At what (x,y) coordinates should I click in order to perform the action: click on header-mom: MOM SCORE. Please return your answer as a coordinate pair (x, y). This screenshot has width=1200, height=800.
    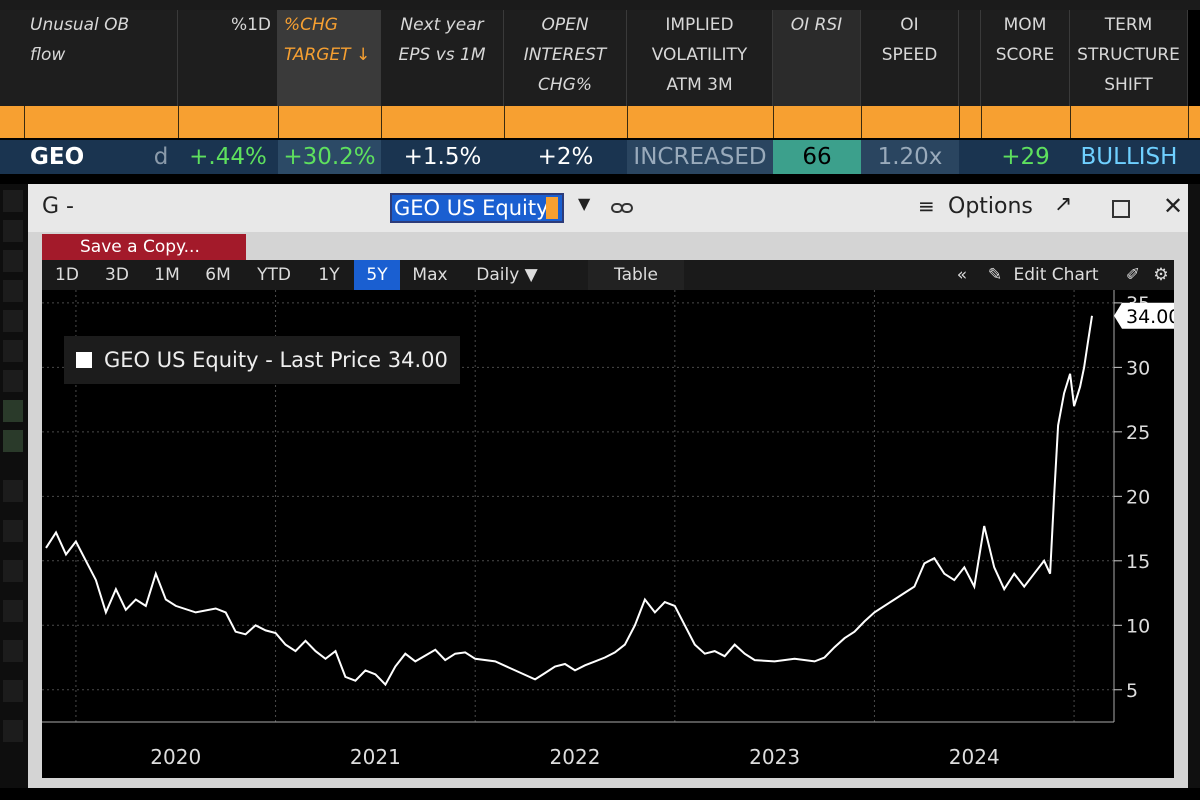
    Looking at the image, I should click on (1025, 58).